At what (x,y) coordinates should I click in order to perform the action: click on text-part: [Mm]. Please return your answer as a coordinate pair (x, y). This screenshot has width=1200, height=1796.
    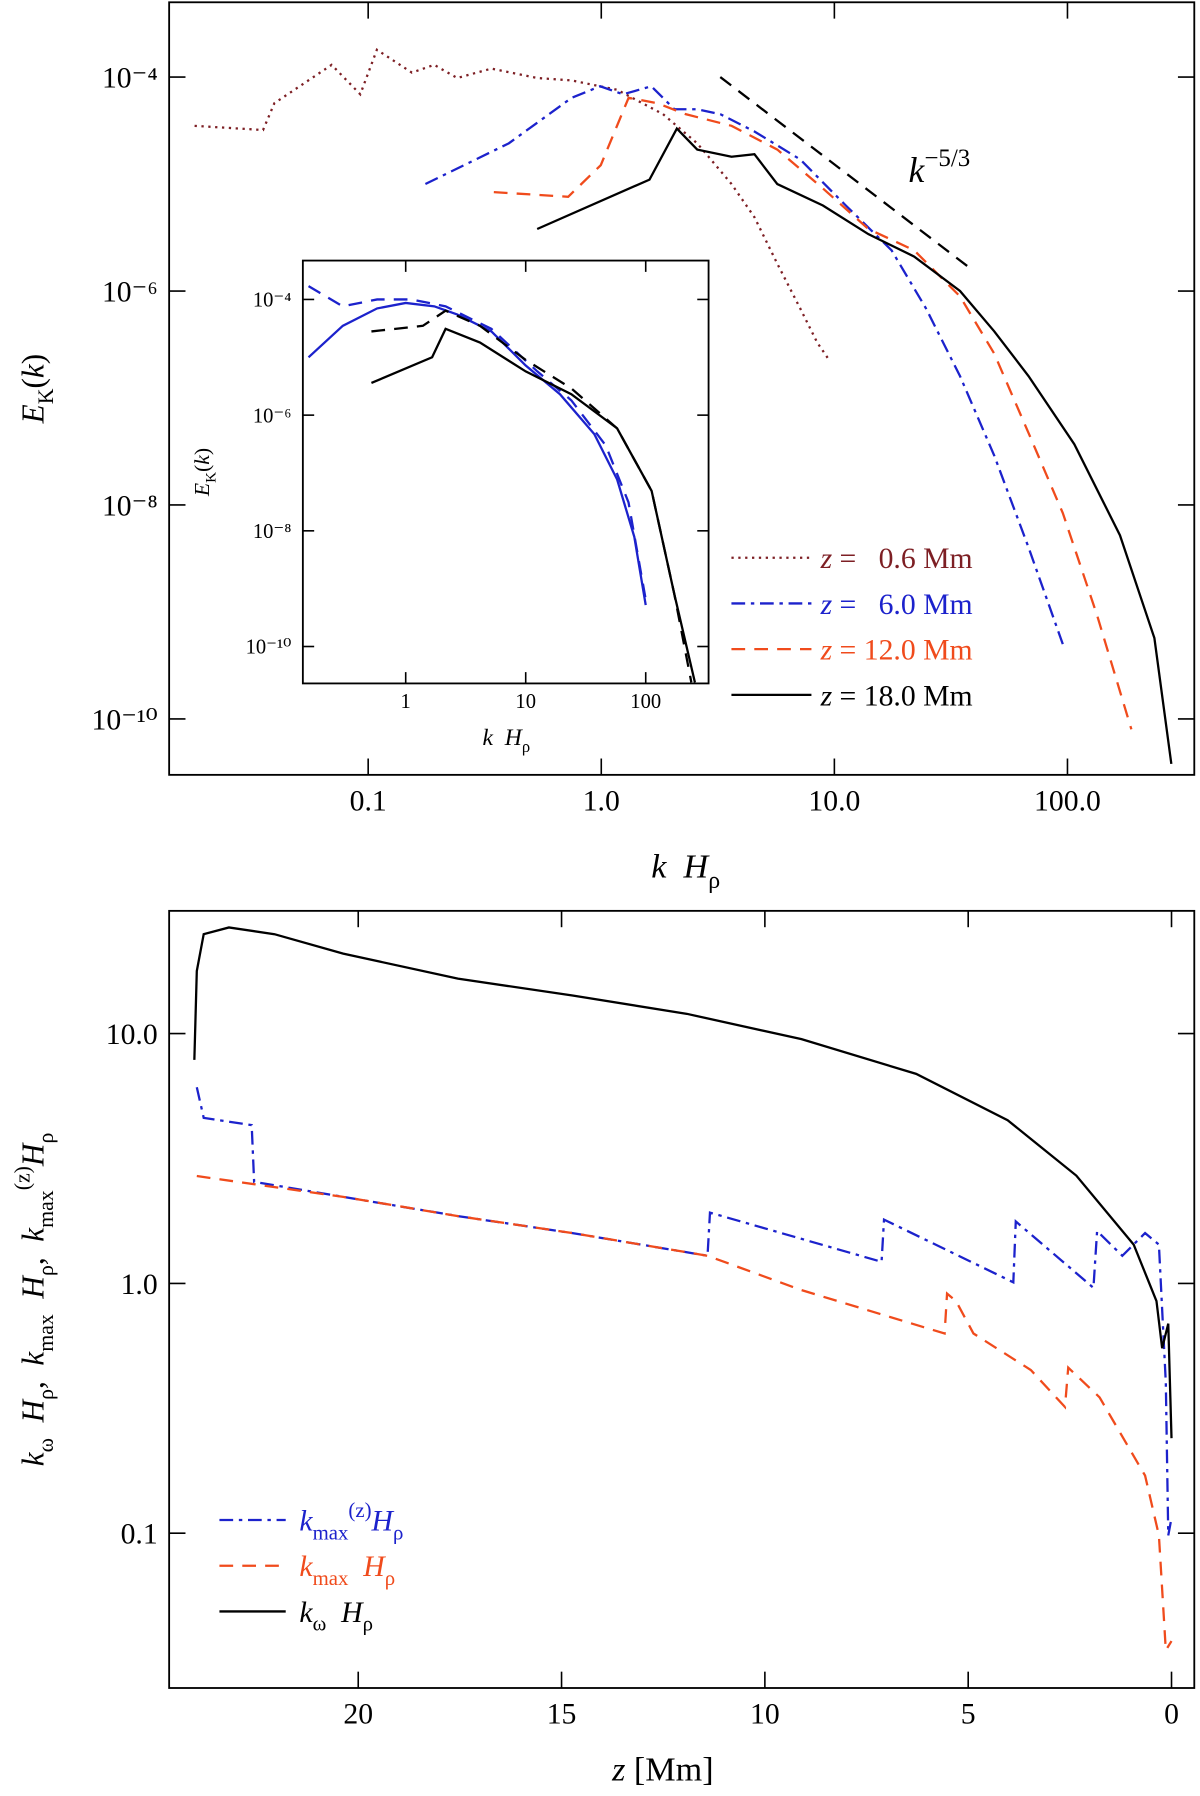
    Looking at the image, I should click on (669, 1770).